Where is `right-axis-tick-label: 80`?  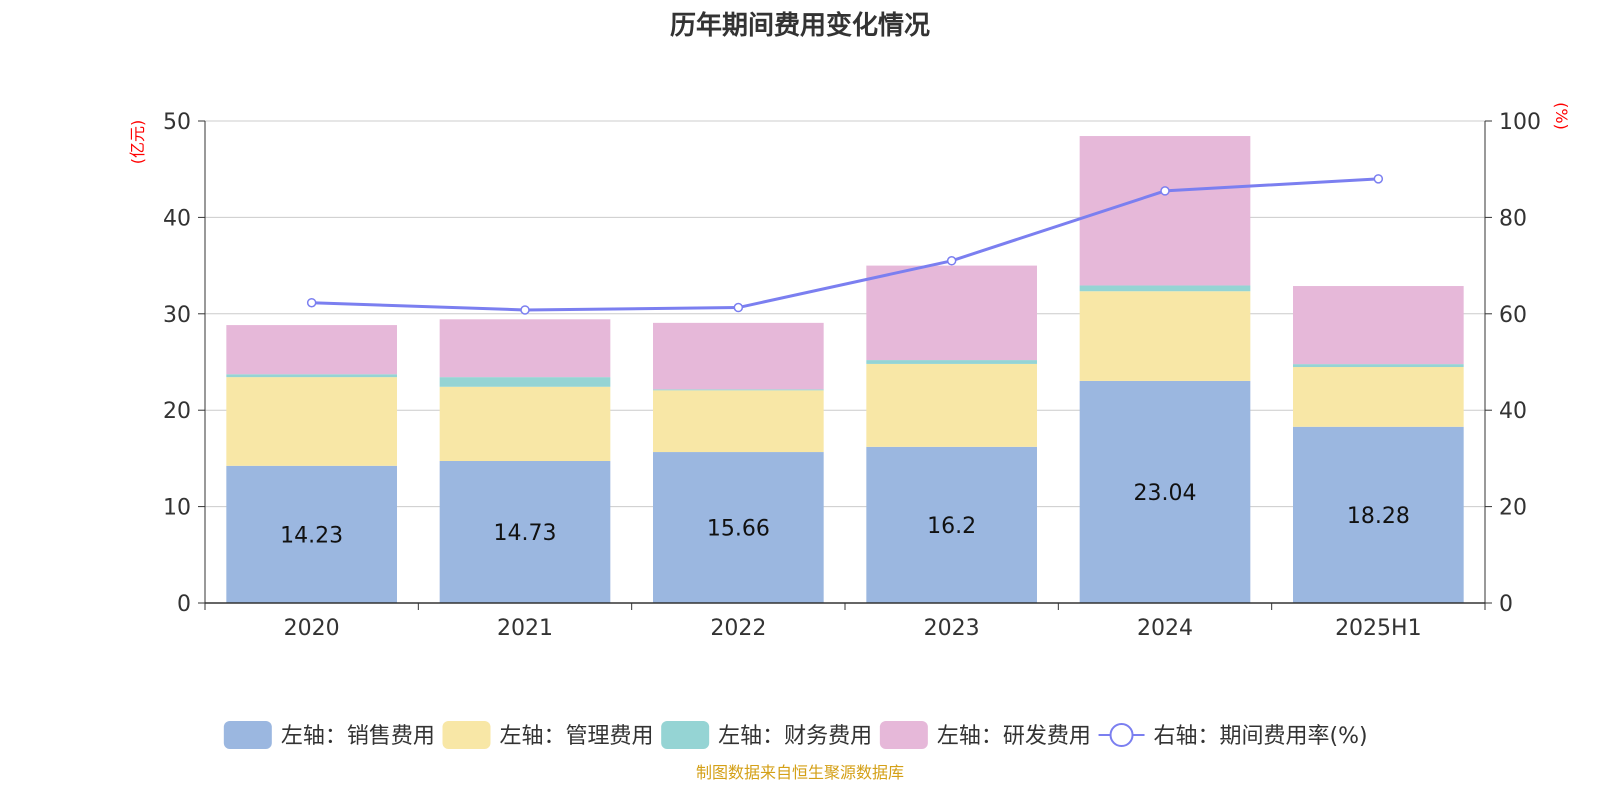 right-axis-tick-label: 80 is located at coordinates (1513, 218).